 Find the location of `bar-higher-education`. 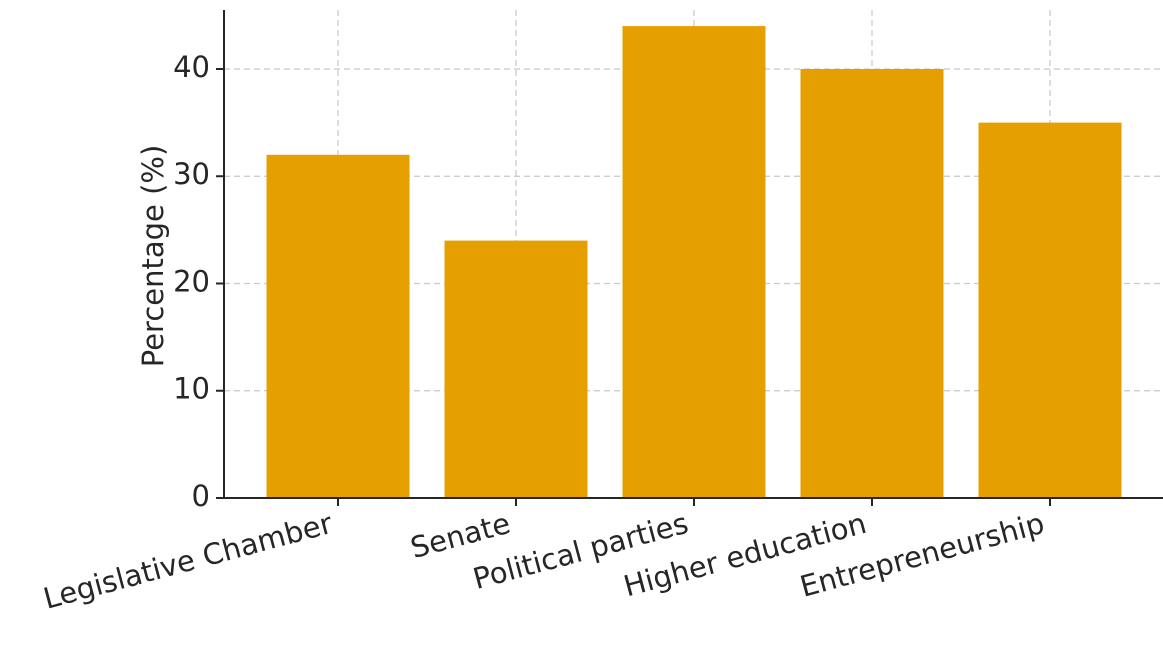

bar-higher-education is located at coordinates (872, 283).